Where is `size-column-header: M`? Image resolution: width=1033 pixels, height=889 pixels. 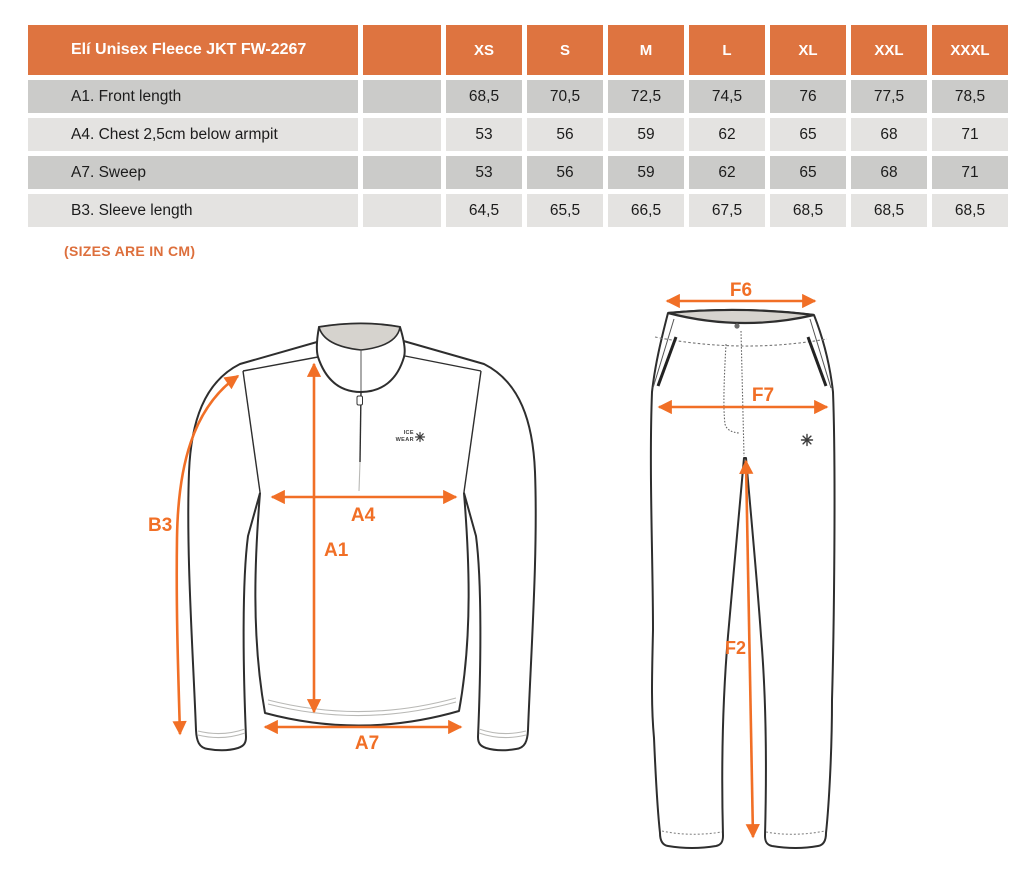
size-column-header: M is located at coordinates (646, 50).